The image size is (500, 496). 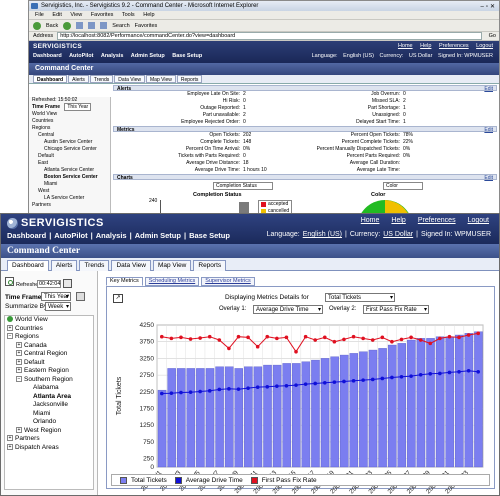 What do you see at coordinates (52, 25) in the screenshot?
I see `back-button: Back` at bounding box center [52, 25].